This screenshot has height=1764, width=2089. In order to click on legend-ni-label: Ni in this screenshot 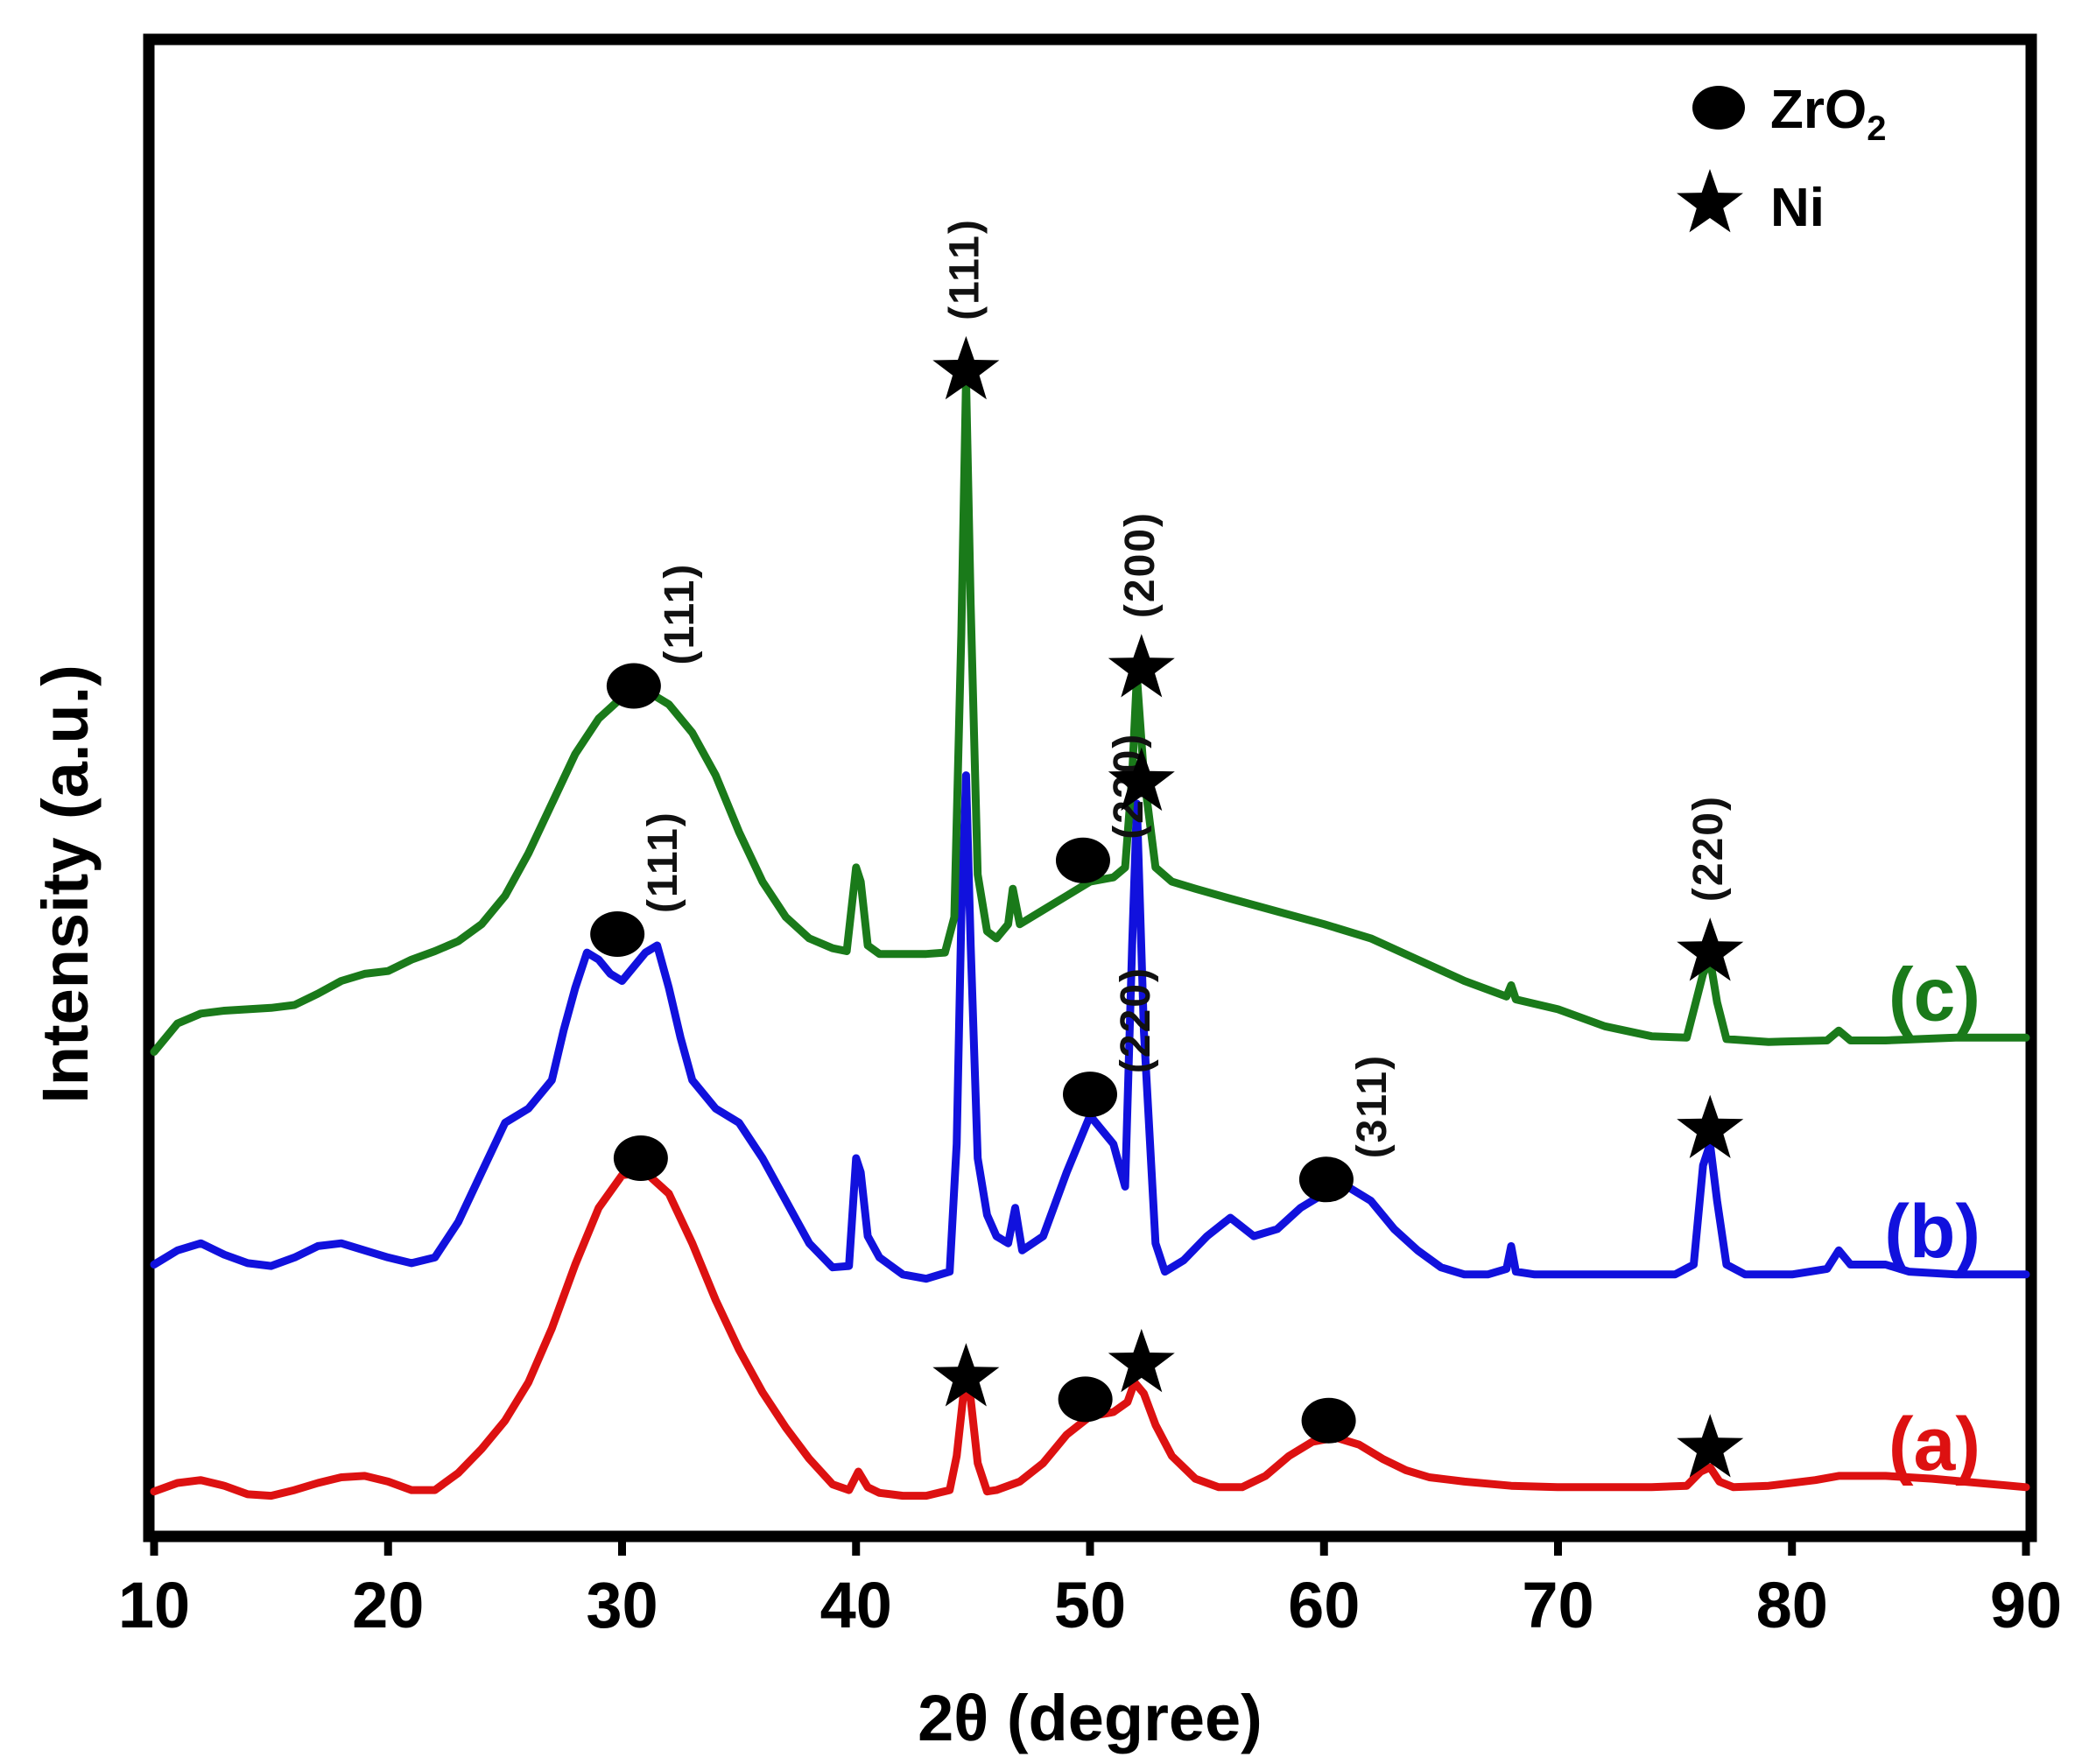, I will do `click(1797, 208)`.